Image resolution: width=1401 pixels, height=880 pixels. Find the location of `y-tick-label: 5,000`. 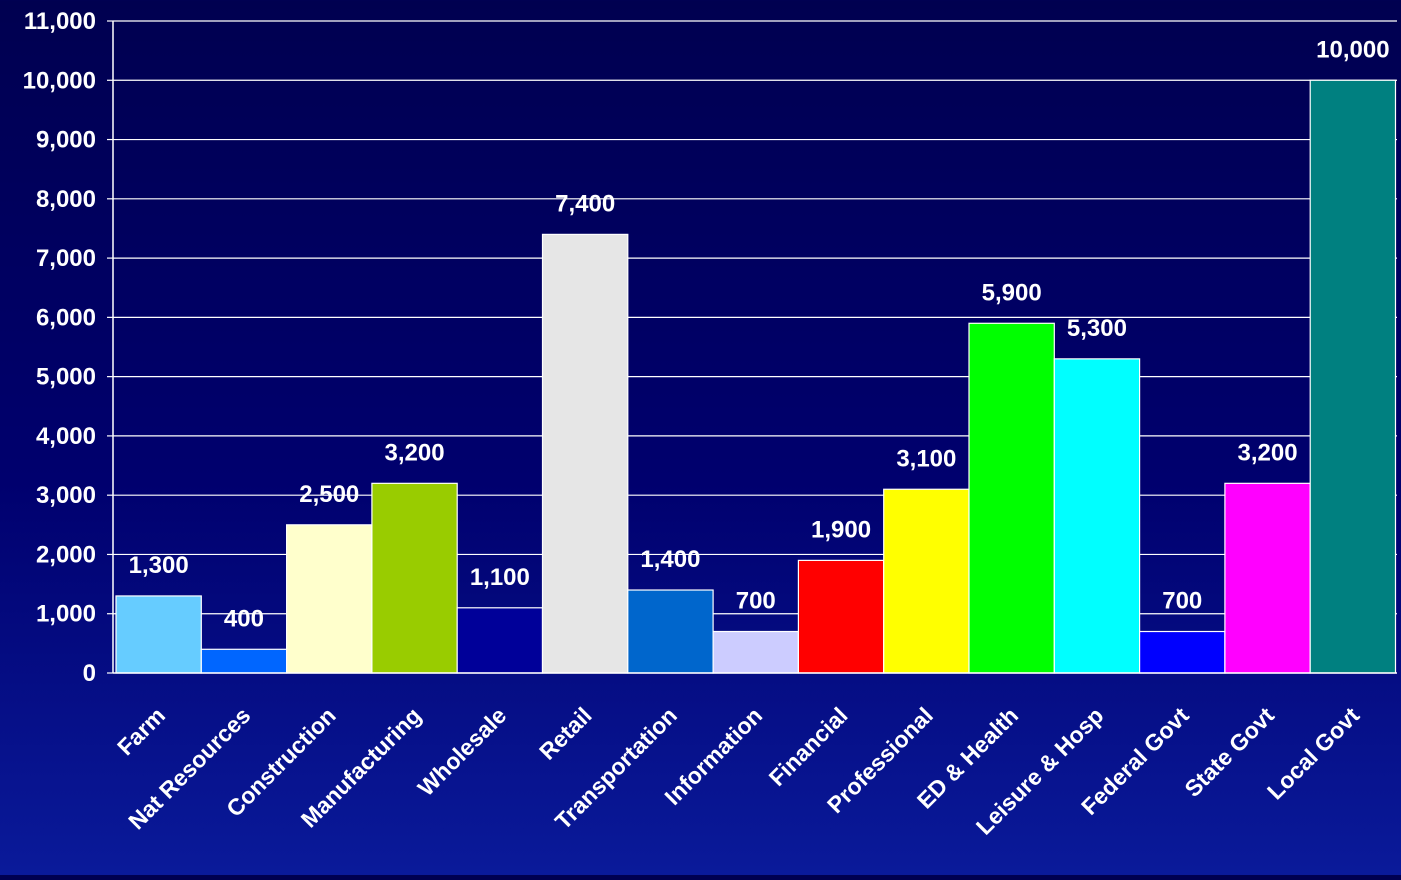

y-tick-label: 5,000 is located at coordinates (66, 377).